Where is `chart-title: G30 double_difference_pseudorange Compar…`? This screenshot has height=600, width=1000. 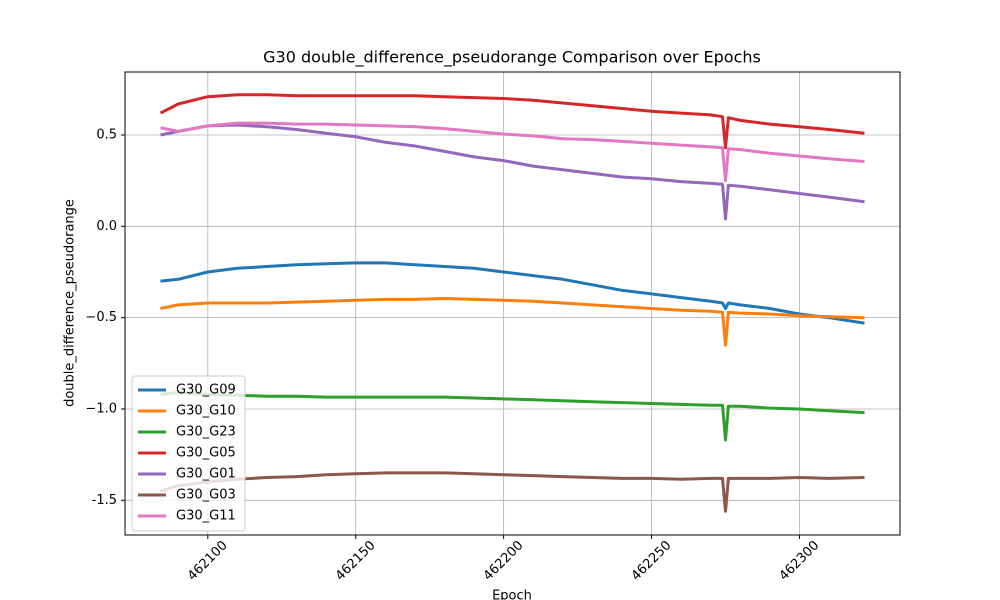
chart-title: G30 double_difference_pseudorange Compar… is located at coordinates (512, 58).